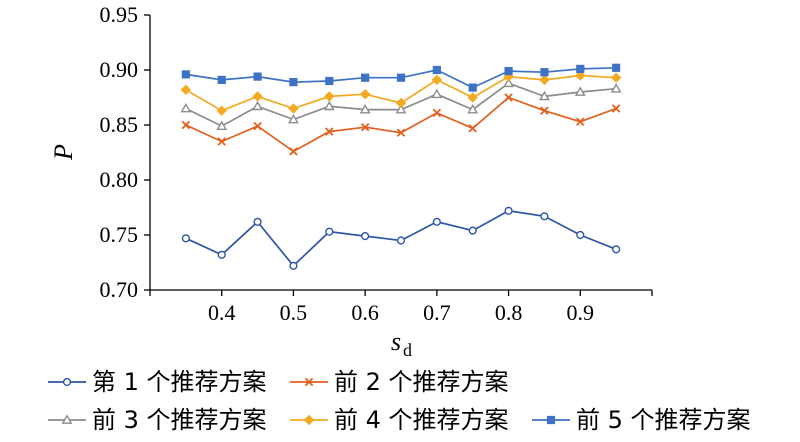 The width and height of the screenshot is (800, 442). I want to click on x-tick-label: 0.9, so click(581, 312).